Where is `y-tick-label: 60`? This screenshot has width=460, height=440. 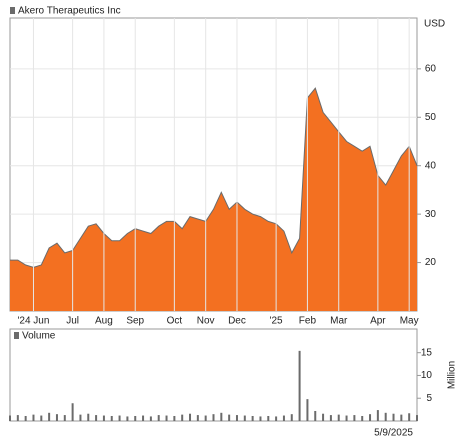
y-tick-label: 60 is located at coordinates (431, 68).